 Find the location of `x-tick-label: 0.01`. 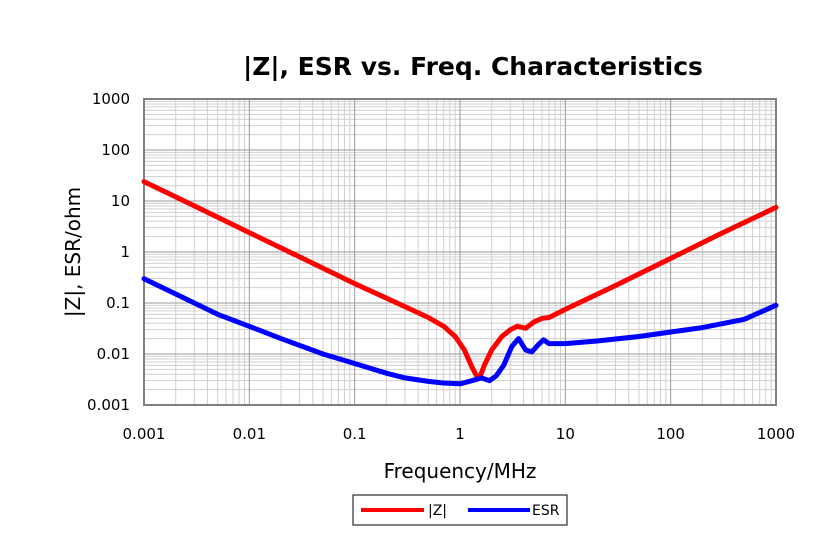

x-tick-label: 0.01 is located at coordinates (249, 434).